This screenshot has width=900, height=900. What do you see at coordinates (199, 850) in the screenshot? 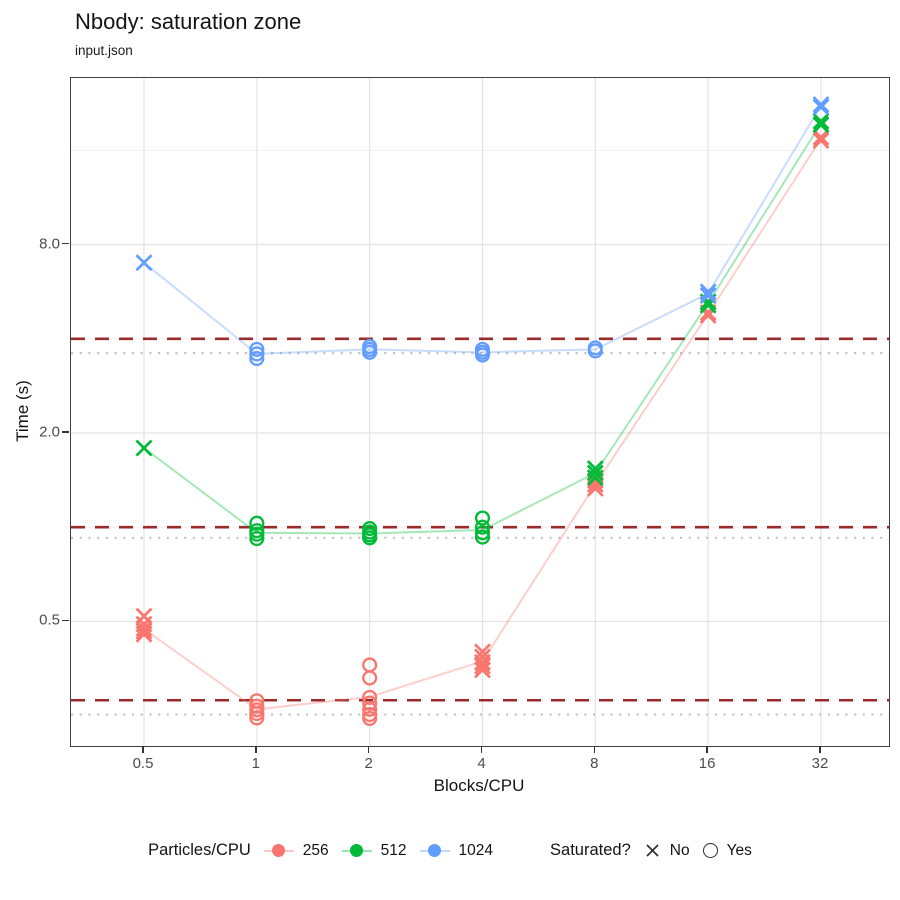
I see `color-legend-title: Particles/CPU` at bounding box center [199, 850].